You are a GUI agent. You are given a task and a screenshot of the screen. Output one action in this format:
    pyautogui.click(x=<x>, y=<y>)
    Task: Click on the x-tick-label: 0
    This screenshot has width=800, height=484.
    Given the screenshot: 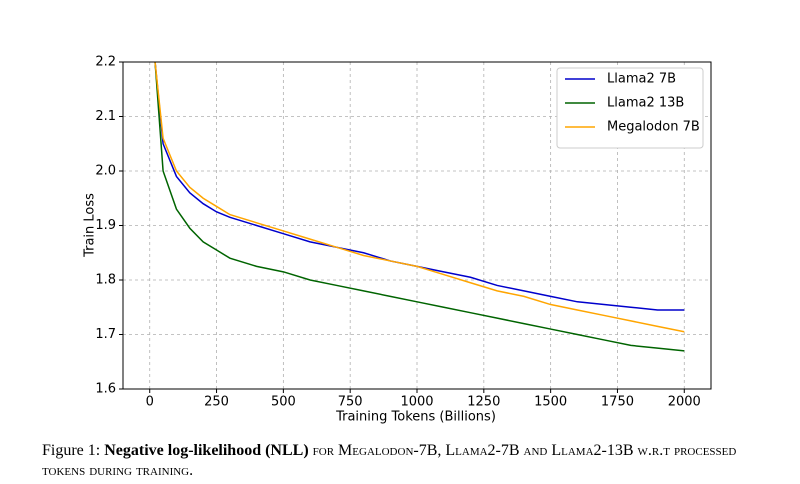 What is the action you would take?
    pyautogui.click(x=150, y=402)
    